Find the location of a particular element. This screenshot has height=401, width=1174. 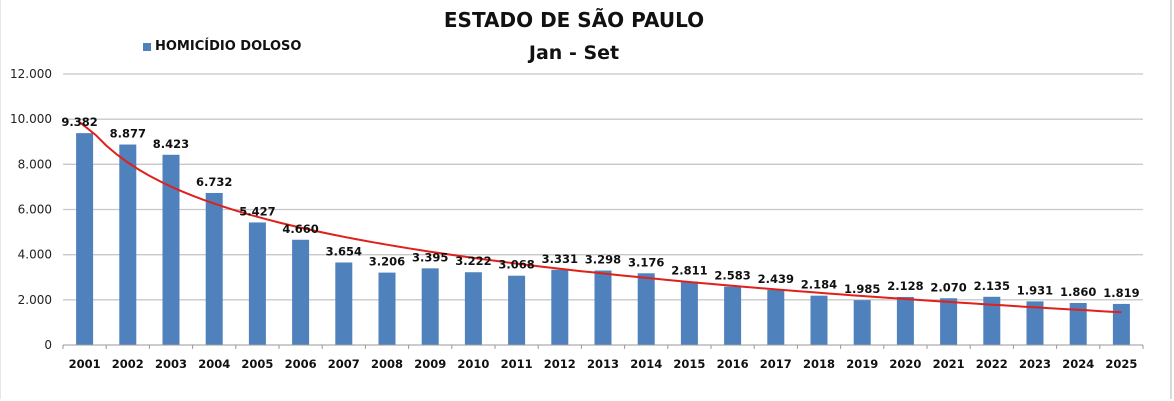

data-label: 8.423 is located at coordinates (171, 144).